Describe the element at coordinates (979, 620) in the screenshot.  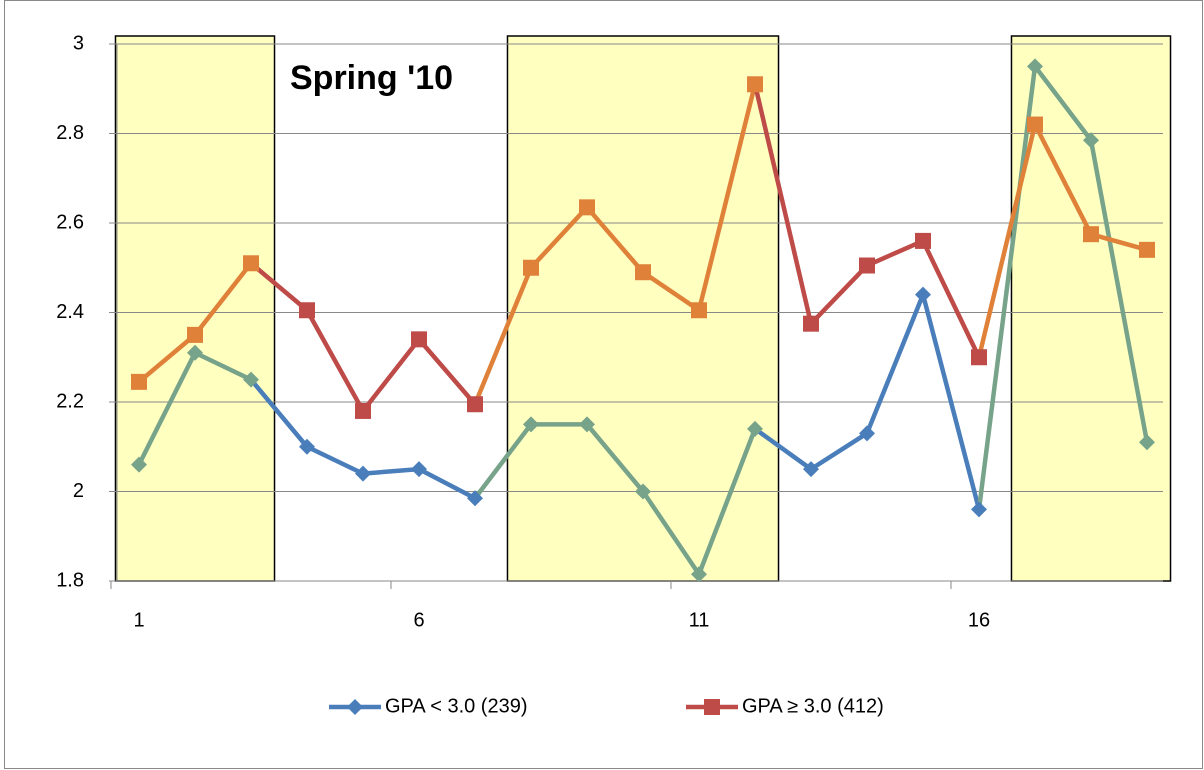
I see `x-tick-label: 16` at that location.